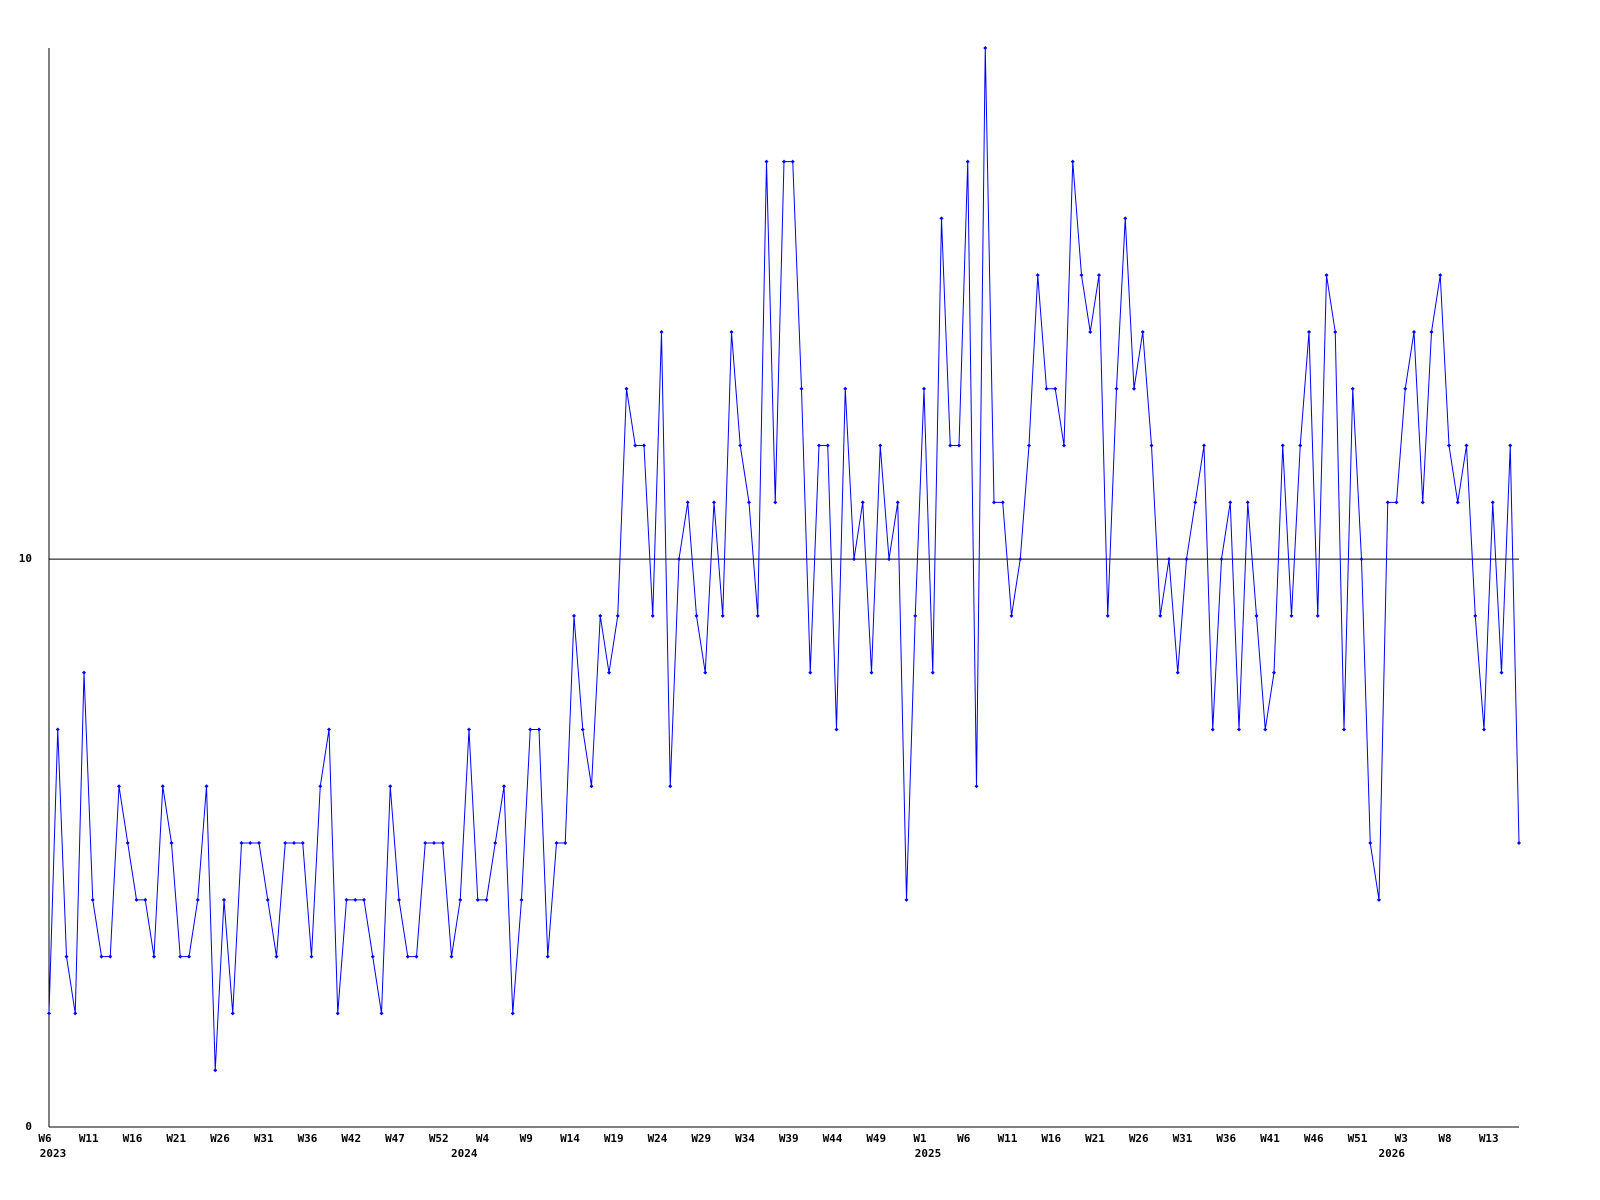  Describe the element at coordinates (395, 1138) in the screenshot. I see `x-tick-label: W47` at that location.